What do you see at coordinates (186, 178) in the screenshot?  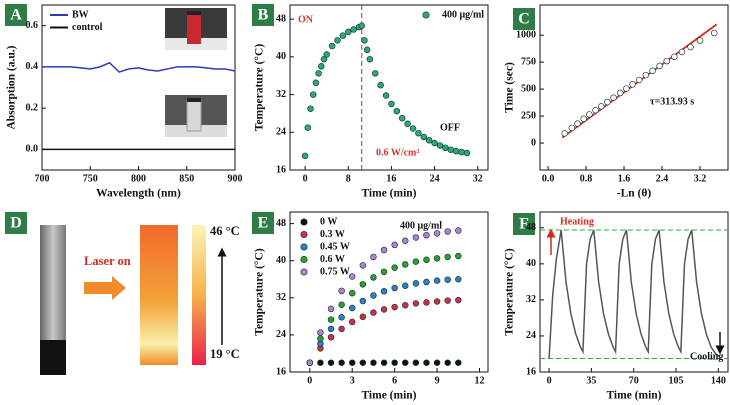 I see `x-tick-label: 850` at bounding box center [186, 178].